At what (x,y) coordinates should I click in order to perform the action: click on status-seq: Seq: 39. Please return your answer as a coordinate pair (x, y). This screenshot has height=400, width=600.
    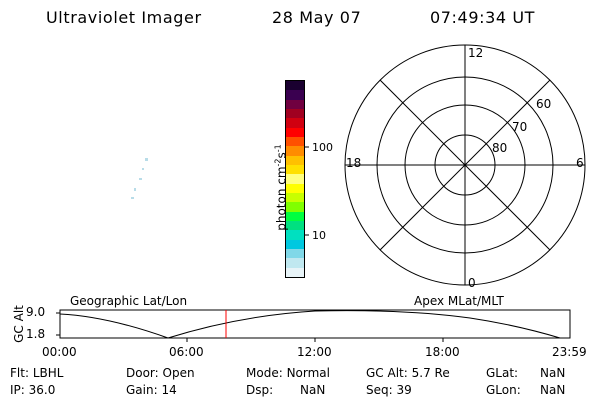
    Looking at the image, I should click on (389, 390).